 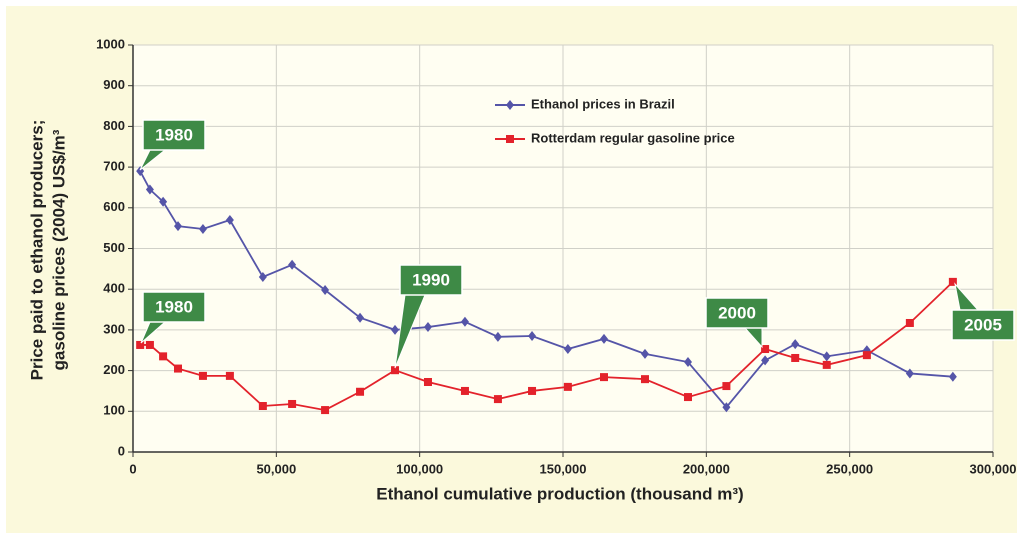 I want to click on annotation: 1990, so click(x=428, y=316).